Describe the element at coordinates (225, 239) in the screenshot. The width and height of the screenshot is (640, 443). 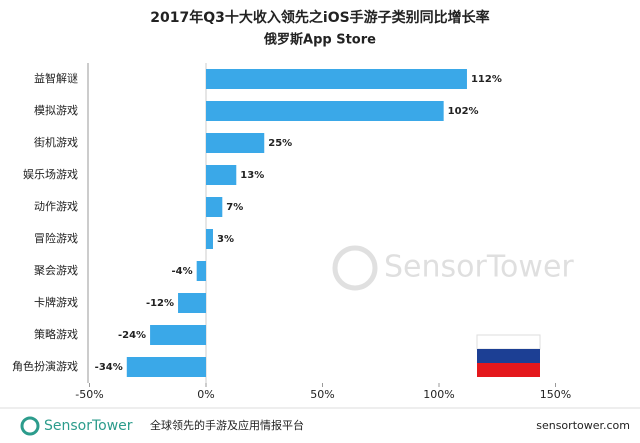
I see `value-label: 3%` at that location.